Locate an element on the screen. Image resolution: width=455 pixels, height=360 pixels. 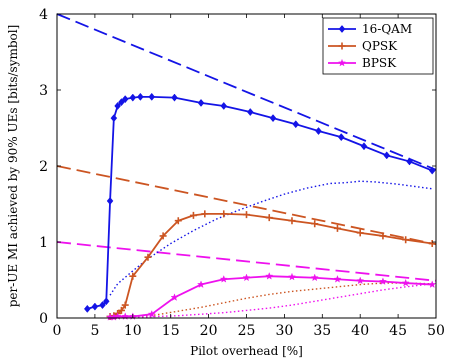
legend: 16-QAM QPSK BPSK is located at coordinates (378, 46).